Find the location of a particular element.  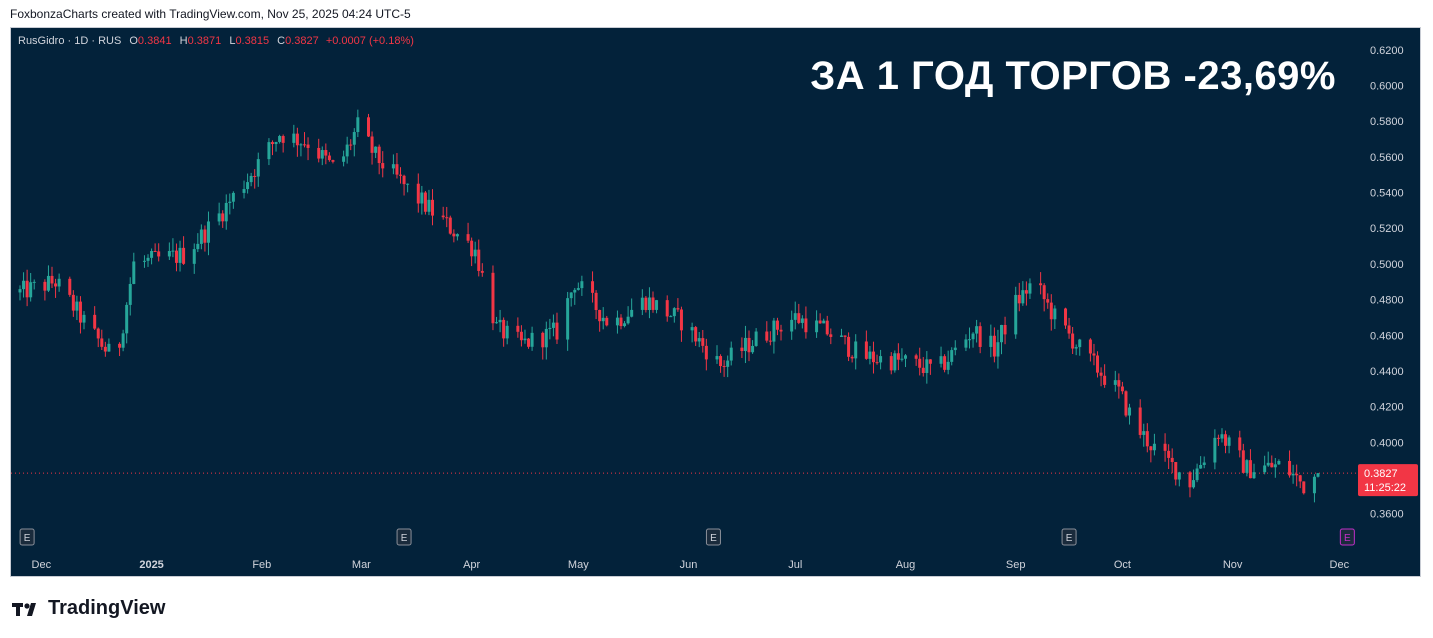

tradingview-logo: TradingView is located at coordinates (88, 608).